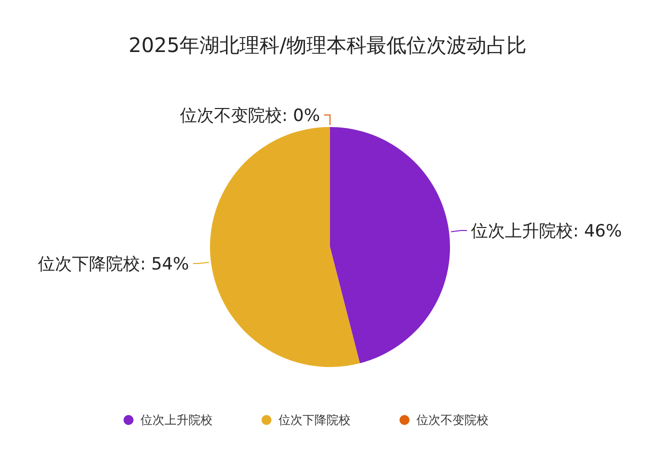 This screenshot has width=655, height=457. I want to click on legend-label: 位次下降院校, so click(314, 420).